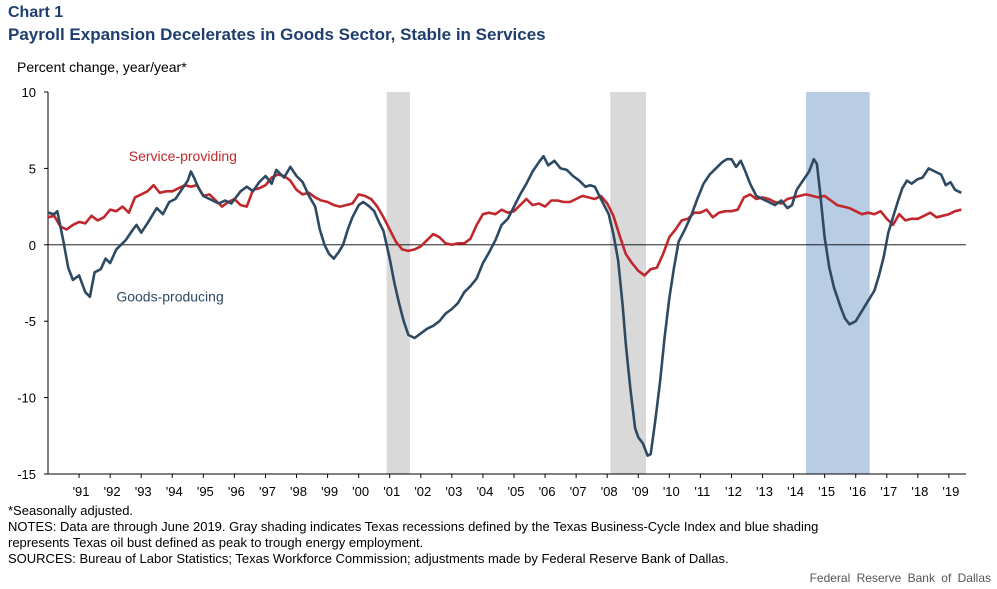 The height and width of the screenshot is (589, 997). I want to click on x-tick-label: '16, so click(857, 491).